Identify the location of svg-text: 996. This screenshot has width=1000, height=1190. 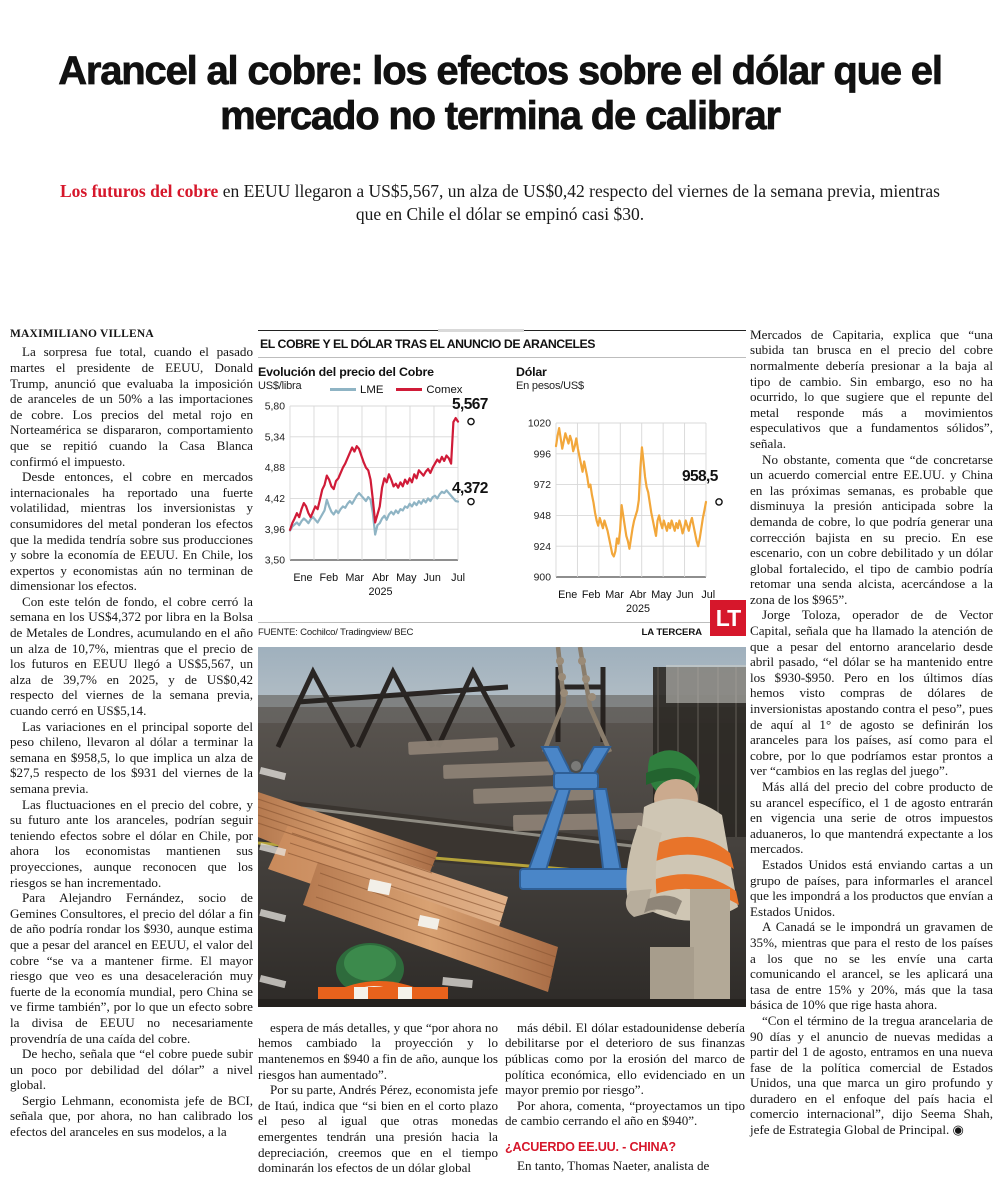
(543, 454).